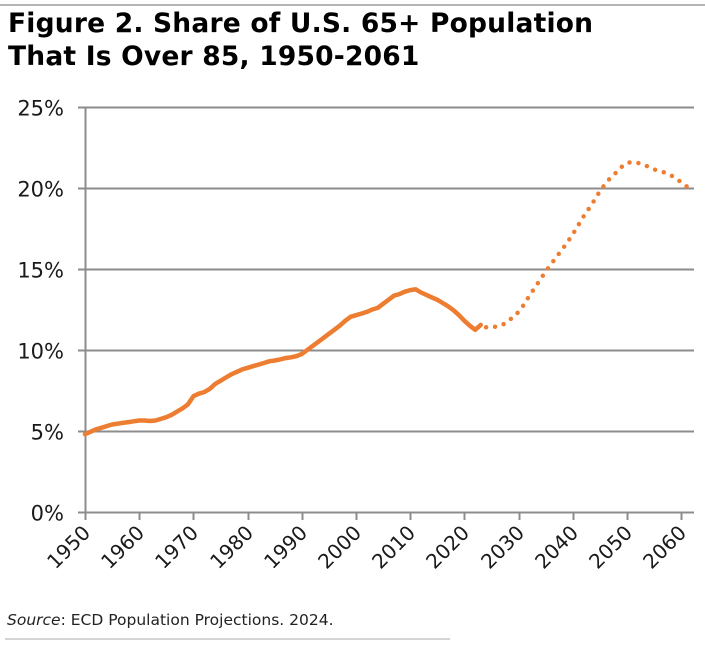  I want to click on y-tick-label: 10%, so click(40, 352).